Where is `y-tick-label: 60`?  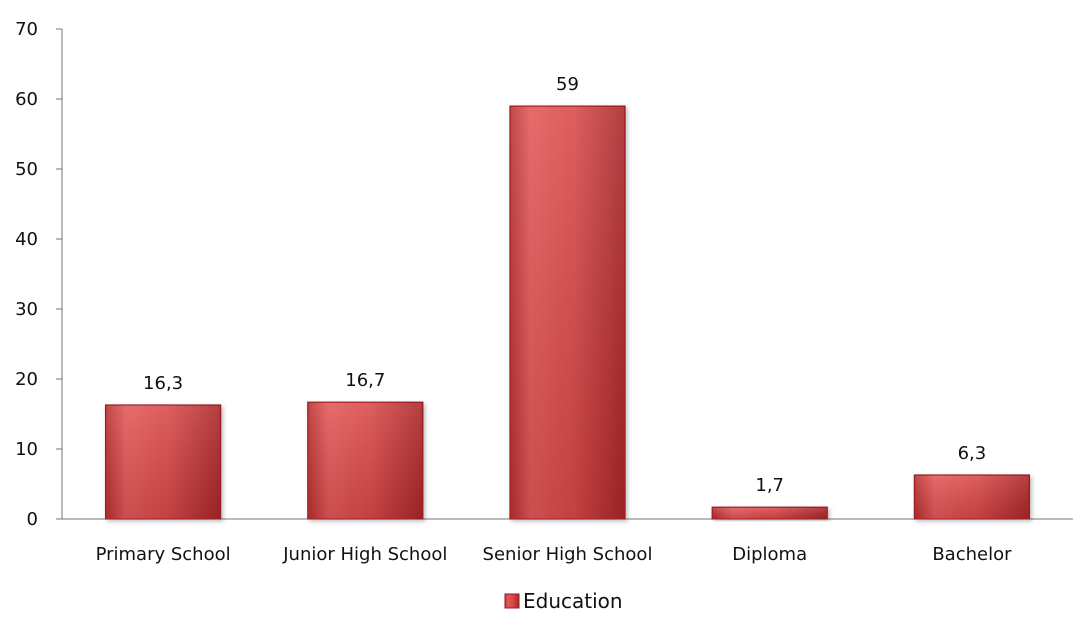
y-tick-label: 60 is located at coordinates (26, 99).